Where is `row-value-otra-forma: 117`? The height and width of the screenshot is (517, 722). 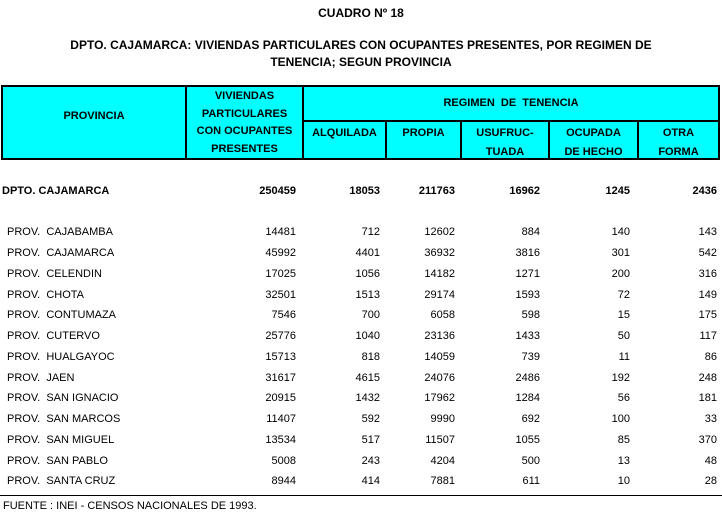
row-value-otra-forma: 117 is located at coordinates (708, 336).